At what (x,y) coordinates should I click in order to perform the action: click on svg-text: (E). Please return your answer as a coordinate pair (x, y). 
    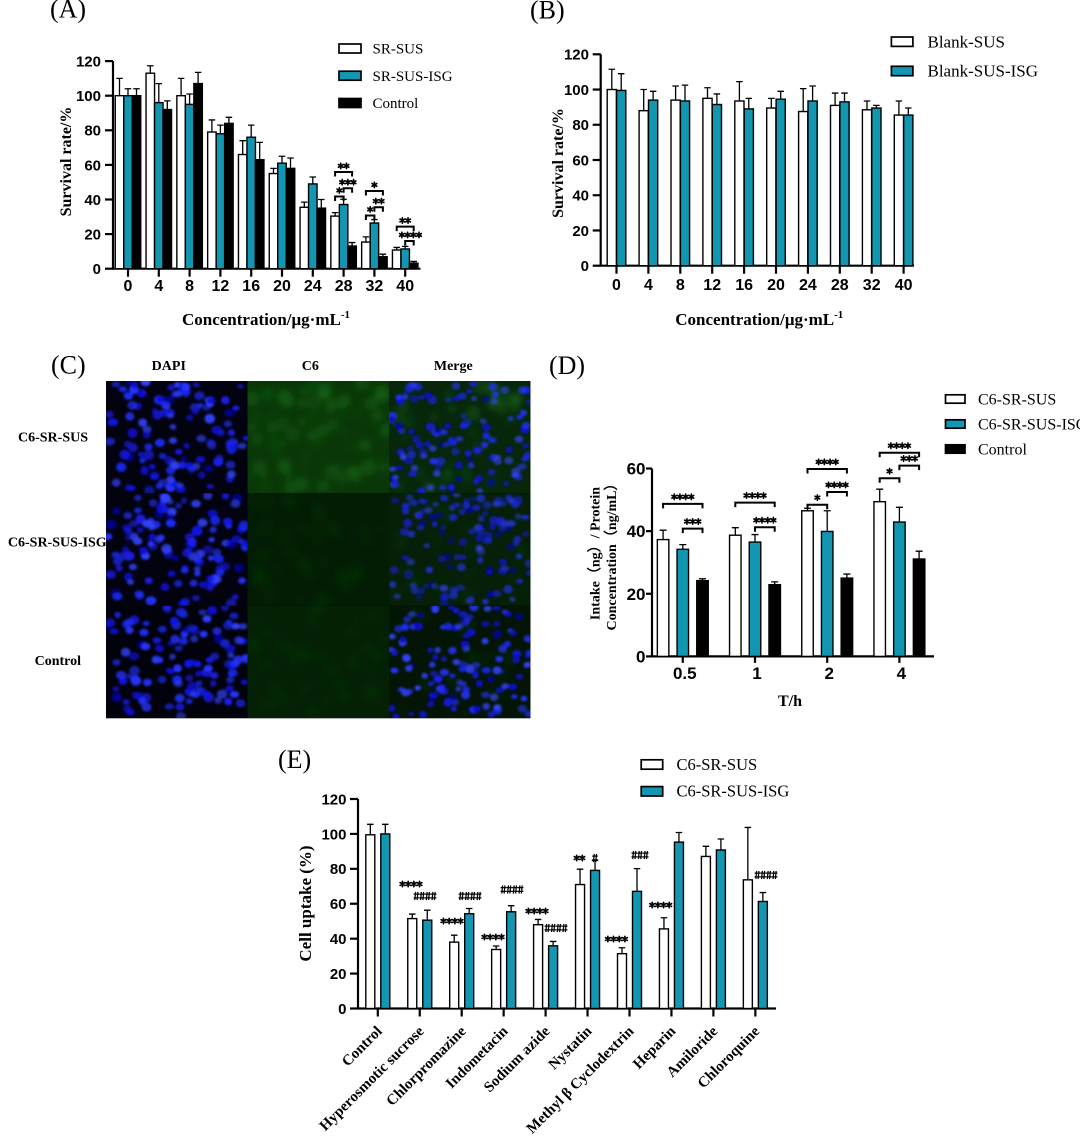
    Looking at the image, I should click on (294, 759).